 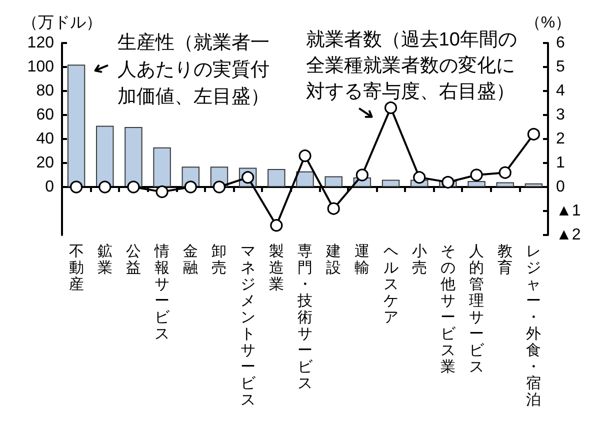 I want to click on y-axis-title: （万ドル）, so click(x=62, y=23).